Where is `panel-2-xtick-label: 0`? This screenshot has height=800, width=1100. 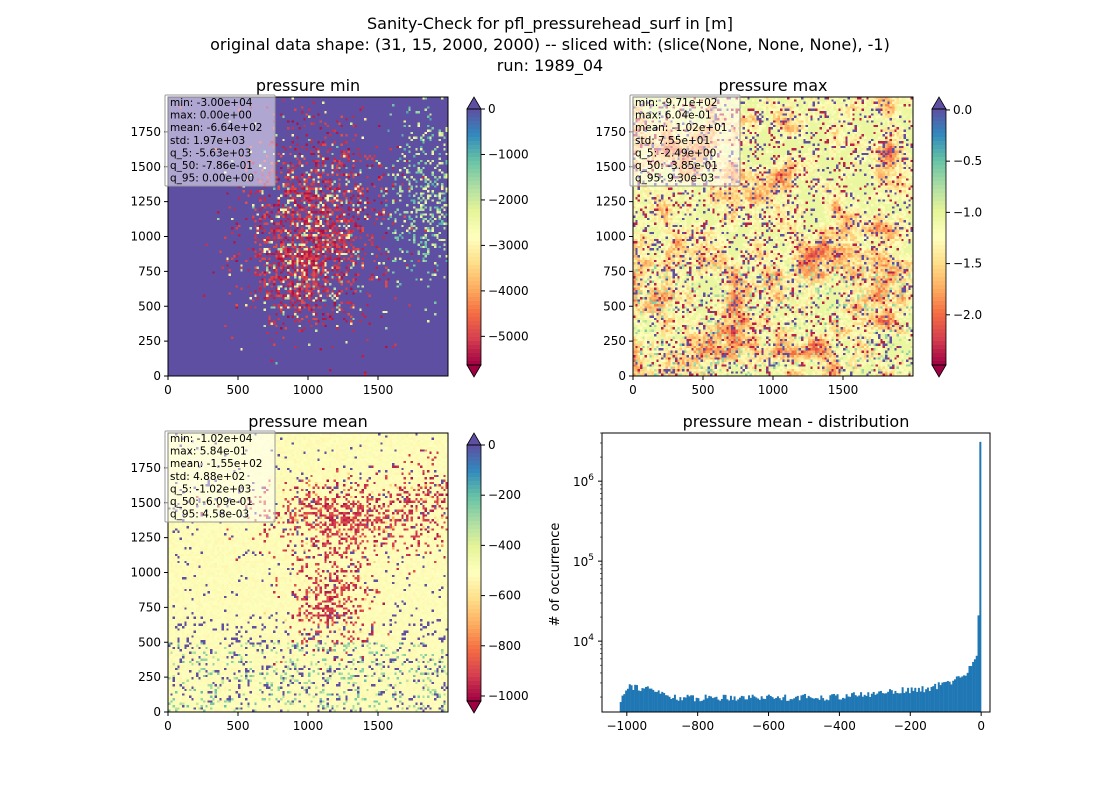 panel-2-xtick-label: 0 is located at coordinates (168, 726).